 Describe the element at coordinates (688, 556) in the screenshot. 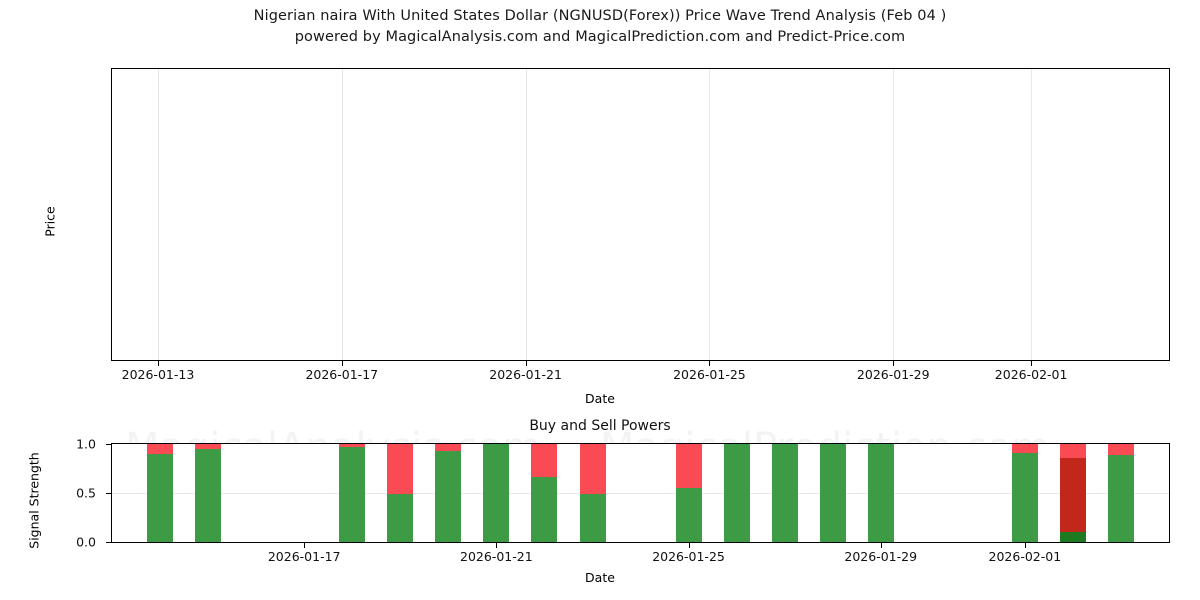

I see `signal-x-tick-label-2: 2026-01-25` at that location.